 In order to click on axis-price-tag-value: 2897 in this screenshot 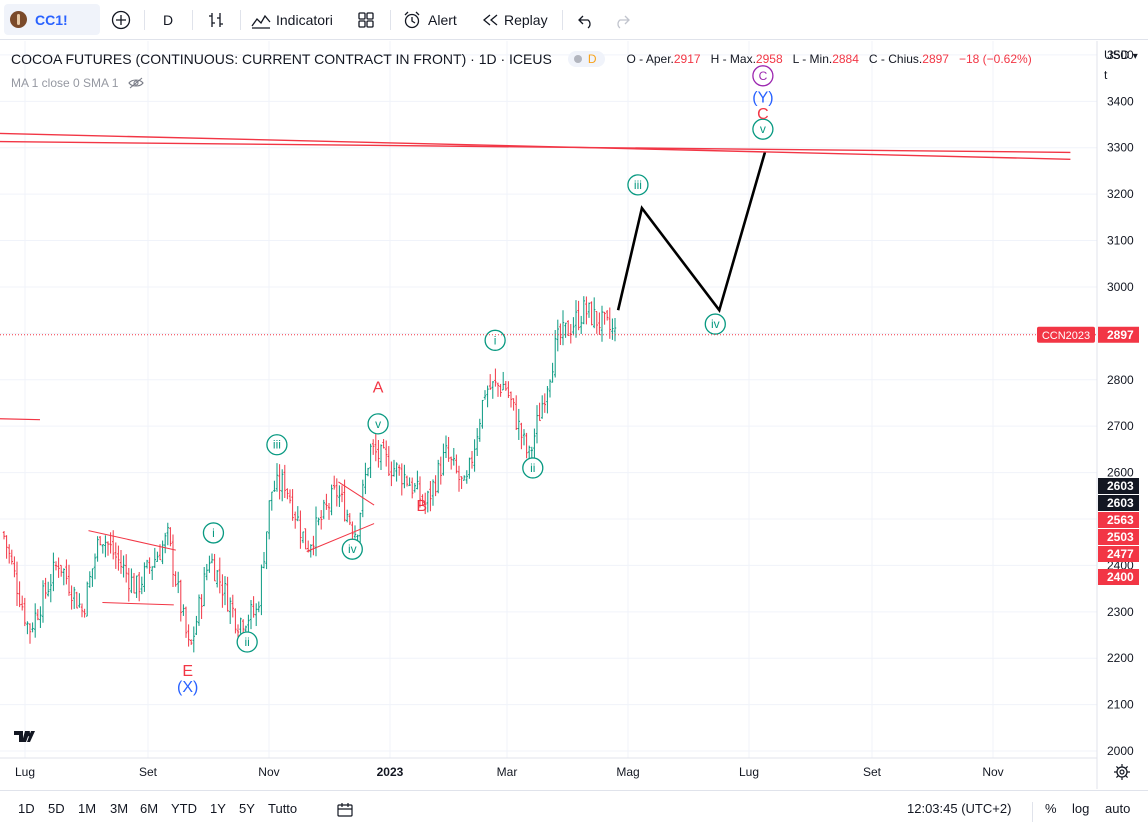, I will do `click(1120, 335)`.